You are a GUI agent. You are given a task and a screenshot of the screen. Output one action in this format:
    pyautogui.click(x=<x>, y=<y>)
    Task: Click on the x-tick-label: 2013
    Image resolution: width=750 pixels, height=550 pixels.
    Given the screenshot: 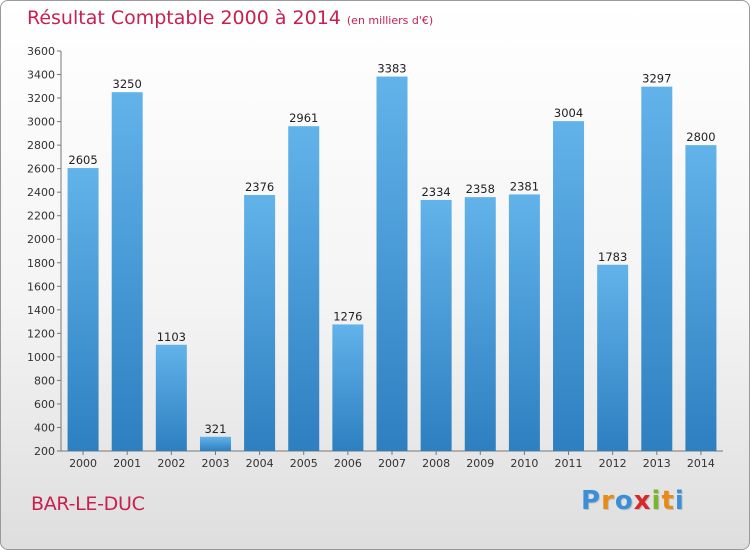 What is the action you would take?
    pyautogui.click(x=657, y=463)
    